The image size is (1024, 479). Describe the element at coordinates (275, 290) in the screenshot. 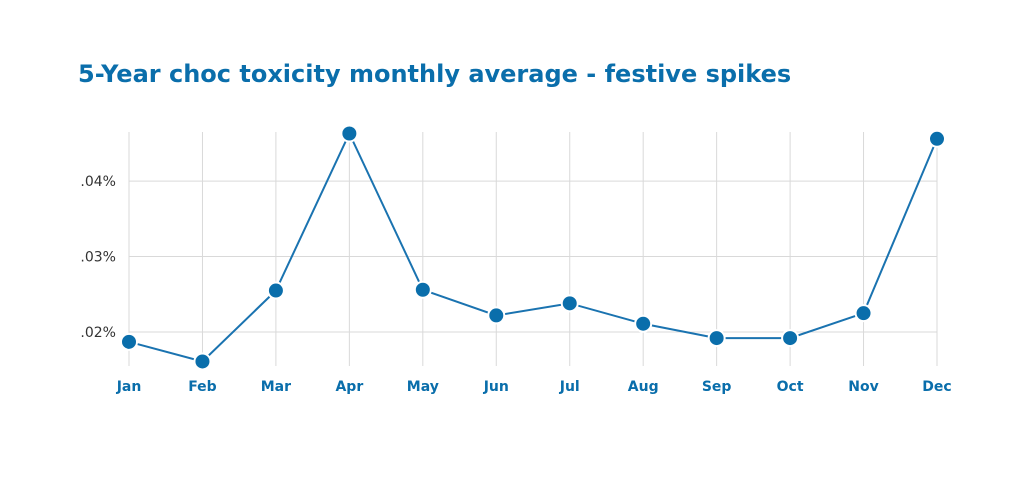

I see `data-point-mar` at that location.